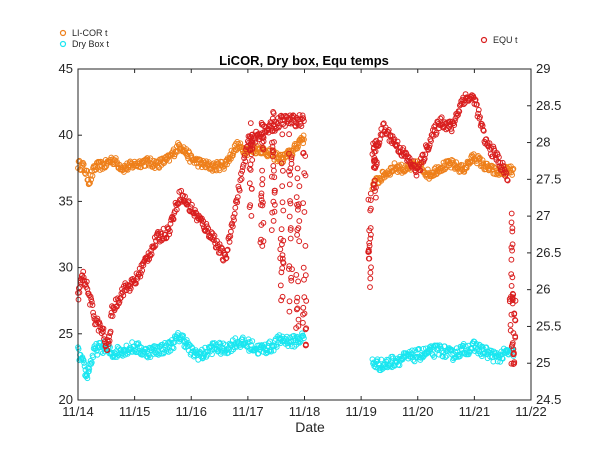 This screenshot has height=450, width=600. I want to click on y-left-tick-label: 35, so click(66, 200).